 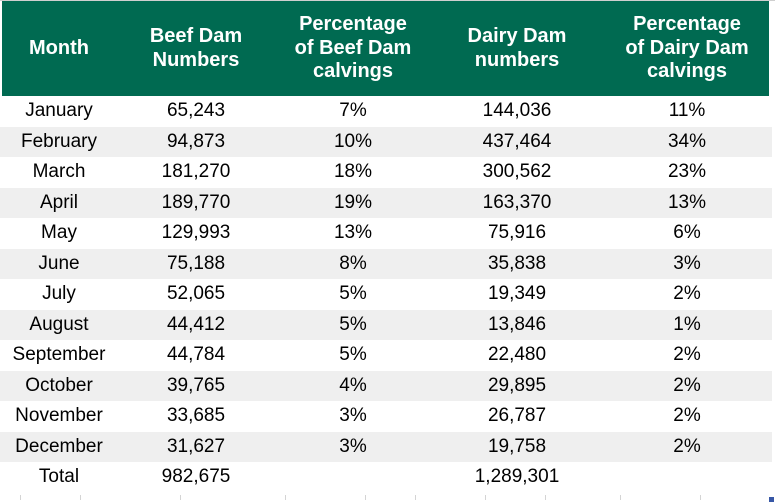 I want to click on table-row-may: May 129,993 13% 75,916 6%, so click(x=386, y=233).